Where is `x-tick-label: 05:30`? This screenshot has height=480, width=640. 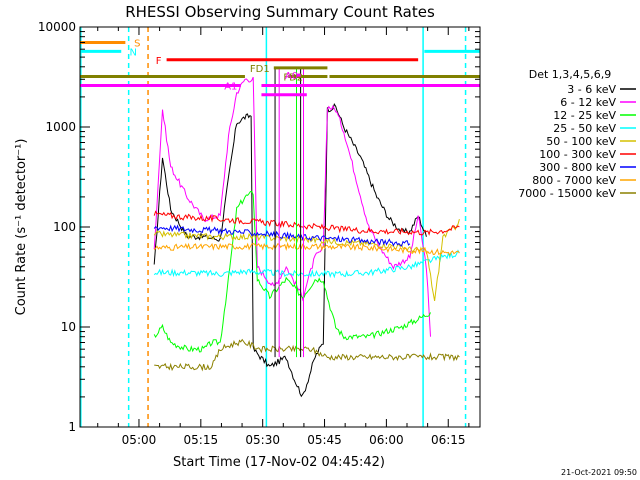
x-tick-label: 05:30 is located at coordinates (262, 440).